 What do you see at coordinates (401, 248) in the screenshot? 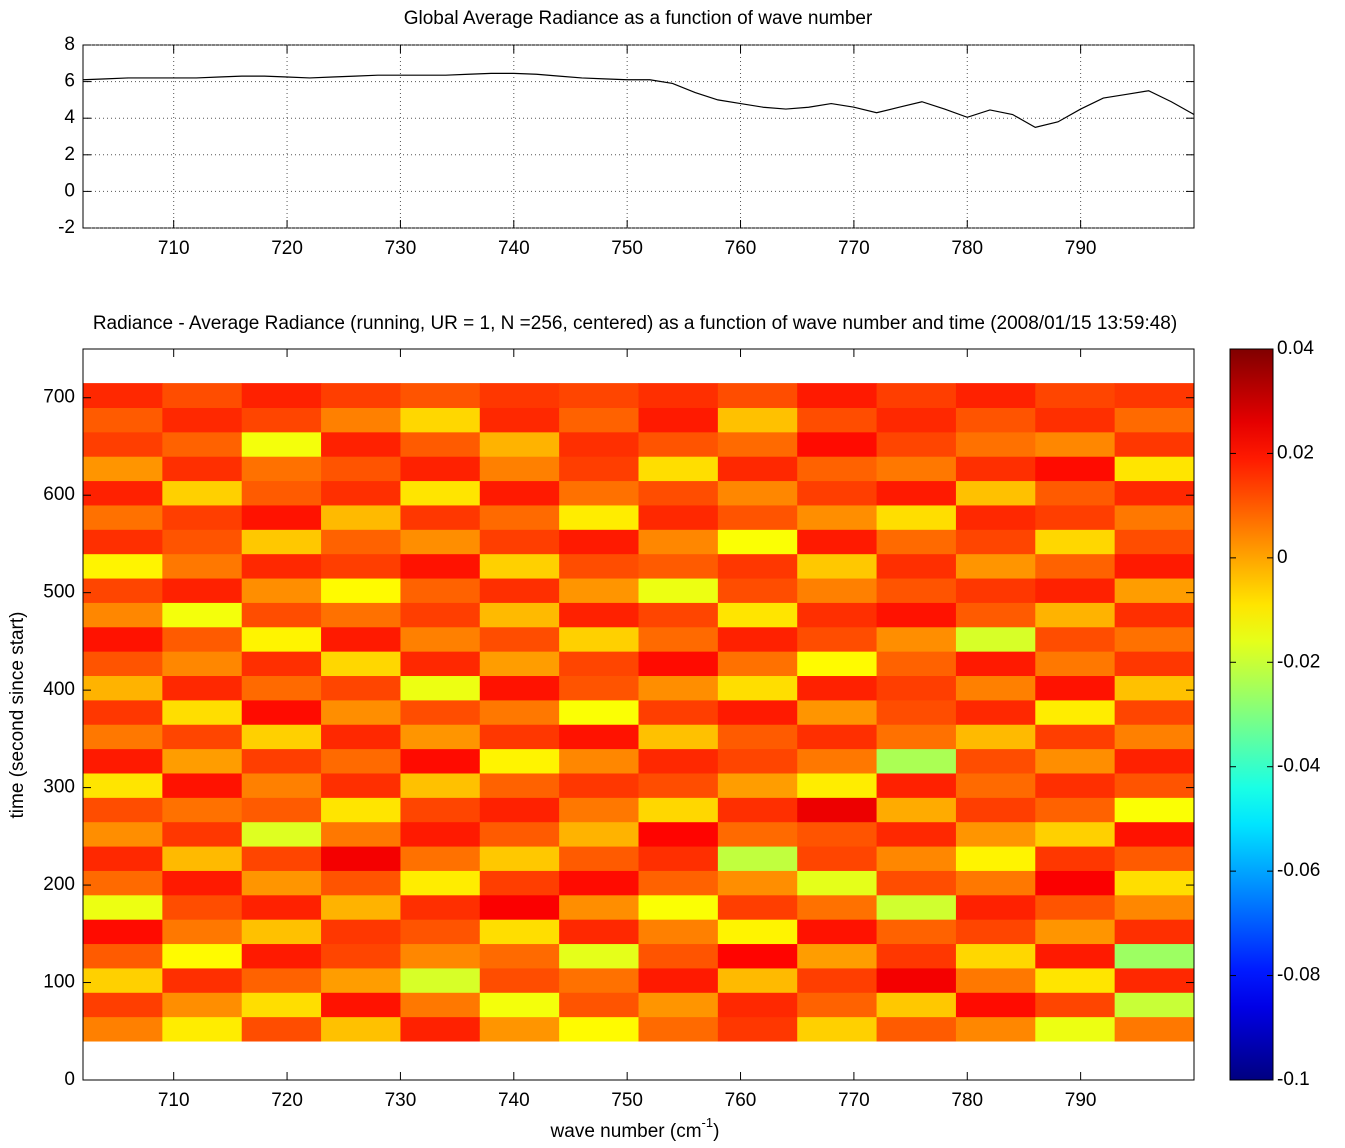
I see `x-tick-label: 730` at bounding box center [401, 248].